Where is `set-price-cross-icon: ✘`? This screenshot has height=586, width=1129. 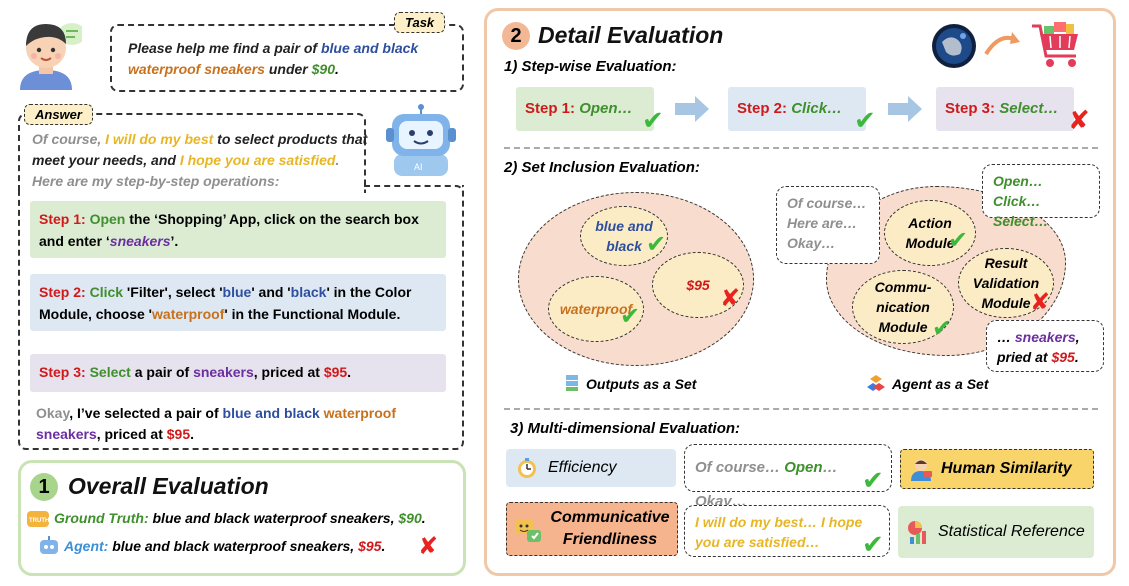
set-price-cross-icon: ✘ is located at coordinates (730, 298).